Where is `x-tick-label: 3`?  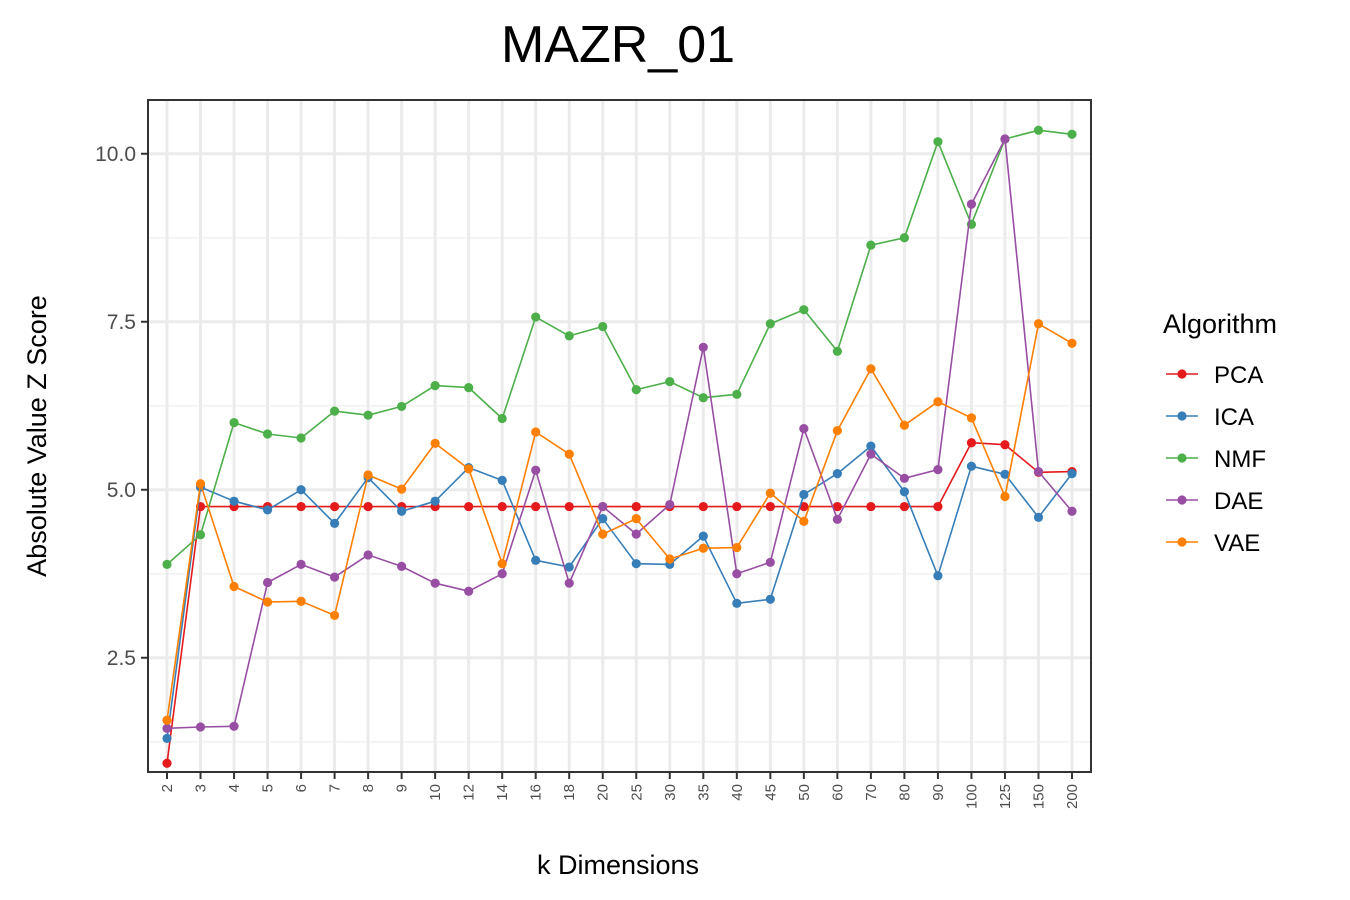
x-tick-label: 3 is located at coordinates (201, 788).